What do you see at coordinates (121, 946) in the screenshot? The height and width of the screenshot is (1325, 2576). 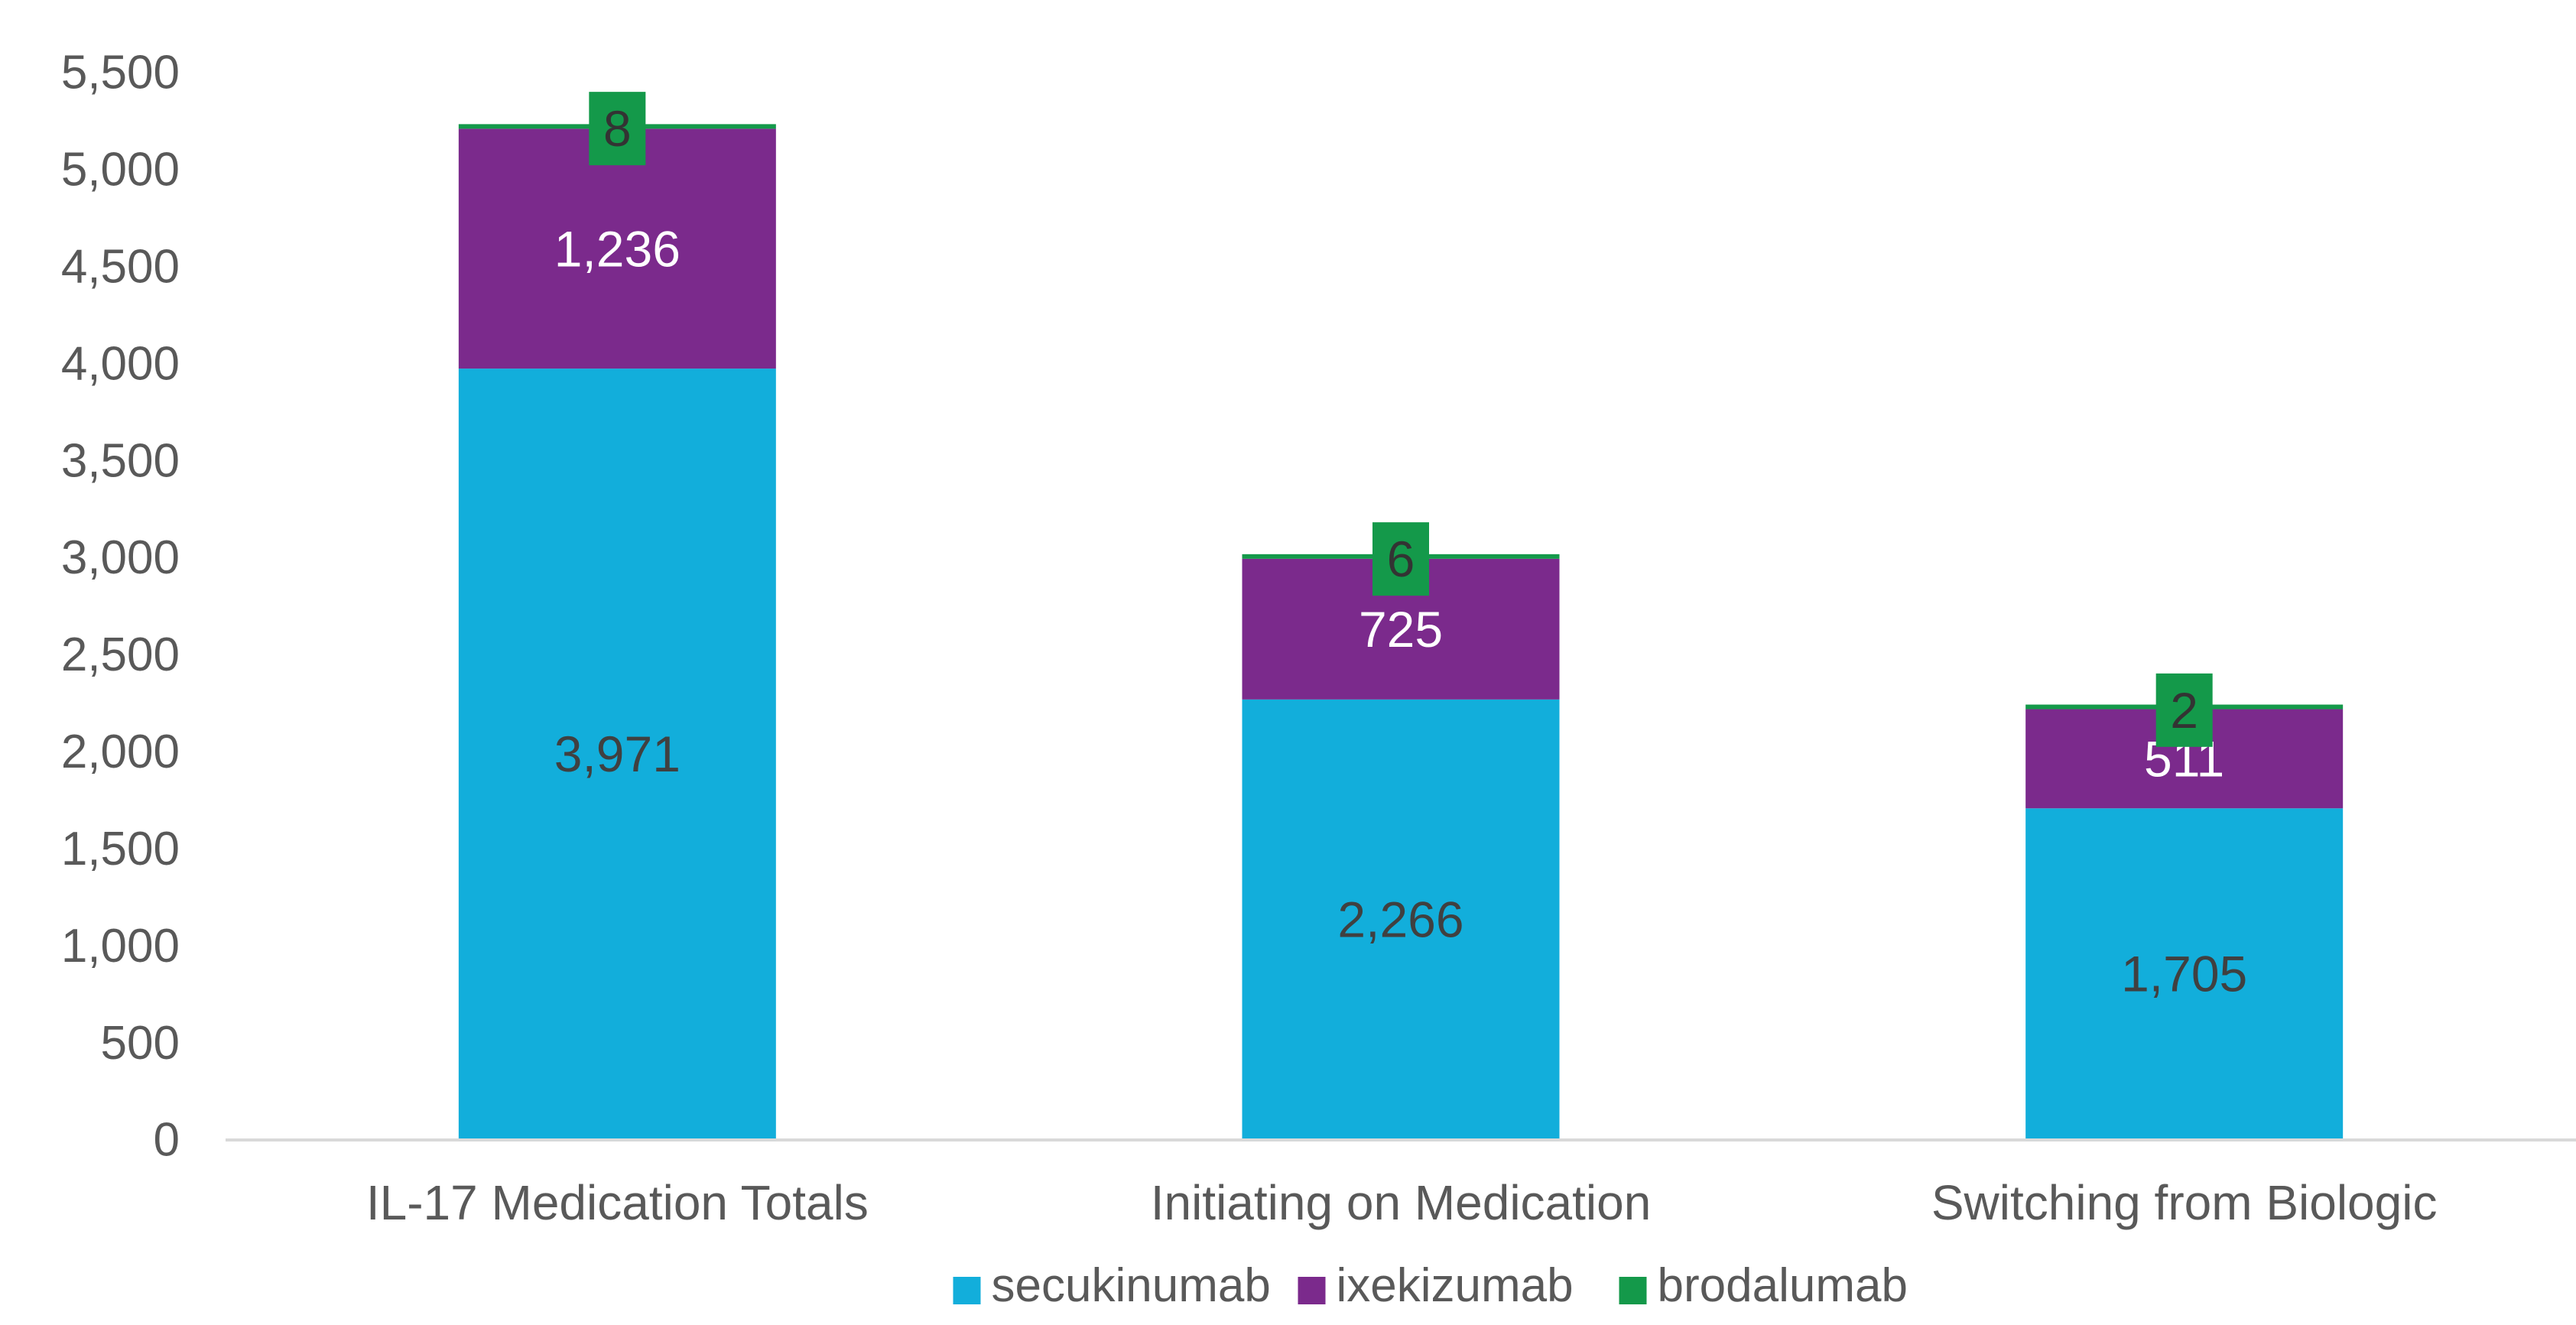 I see `y-tick-label: 1,000` at bounding box center [121, 946].